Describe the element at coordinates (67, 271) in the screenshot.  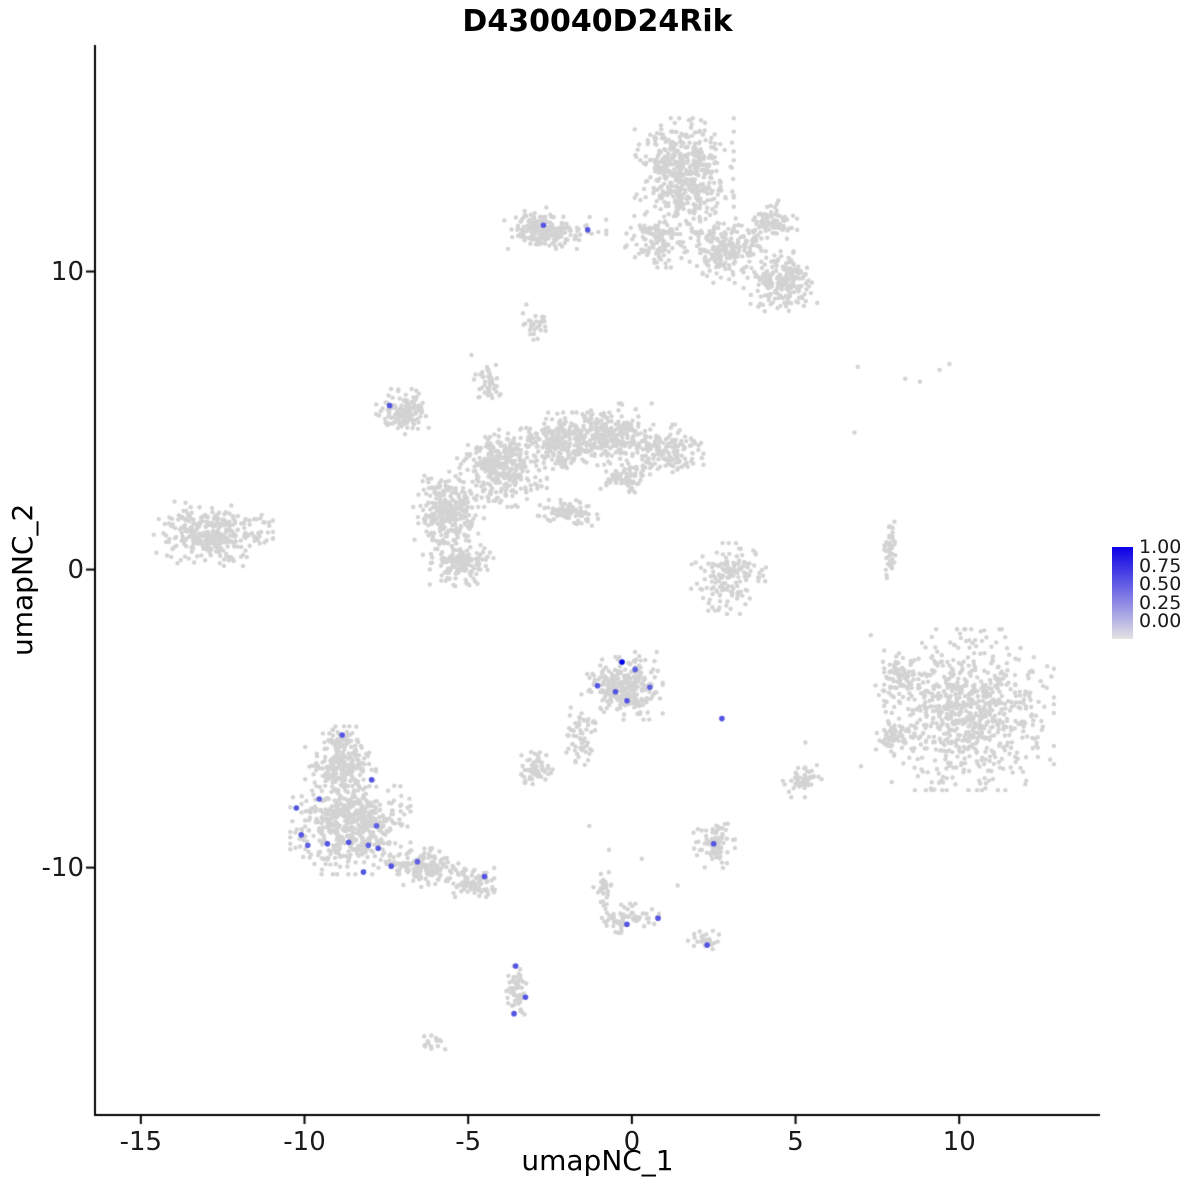
I see `y-tick-label: 10` at that location.